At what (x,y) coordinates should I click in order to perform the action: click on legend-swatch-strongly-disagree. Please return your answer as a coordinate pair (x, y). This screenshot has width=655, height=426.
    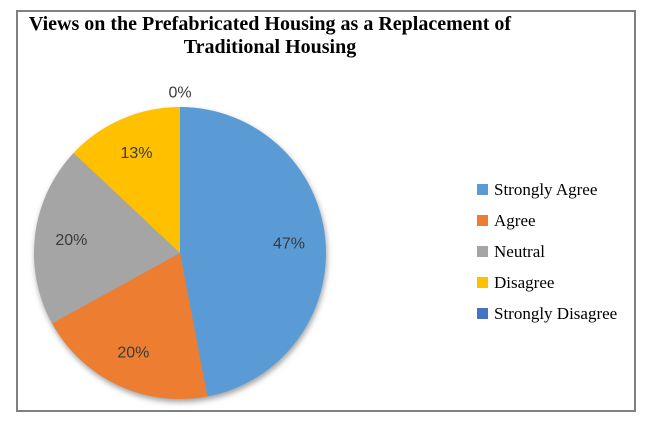
    Looking at the image, I should click on (482, 313).